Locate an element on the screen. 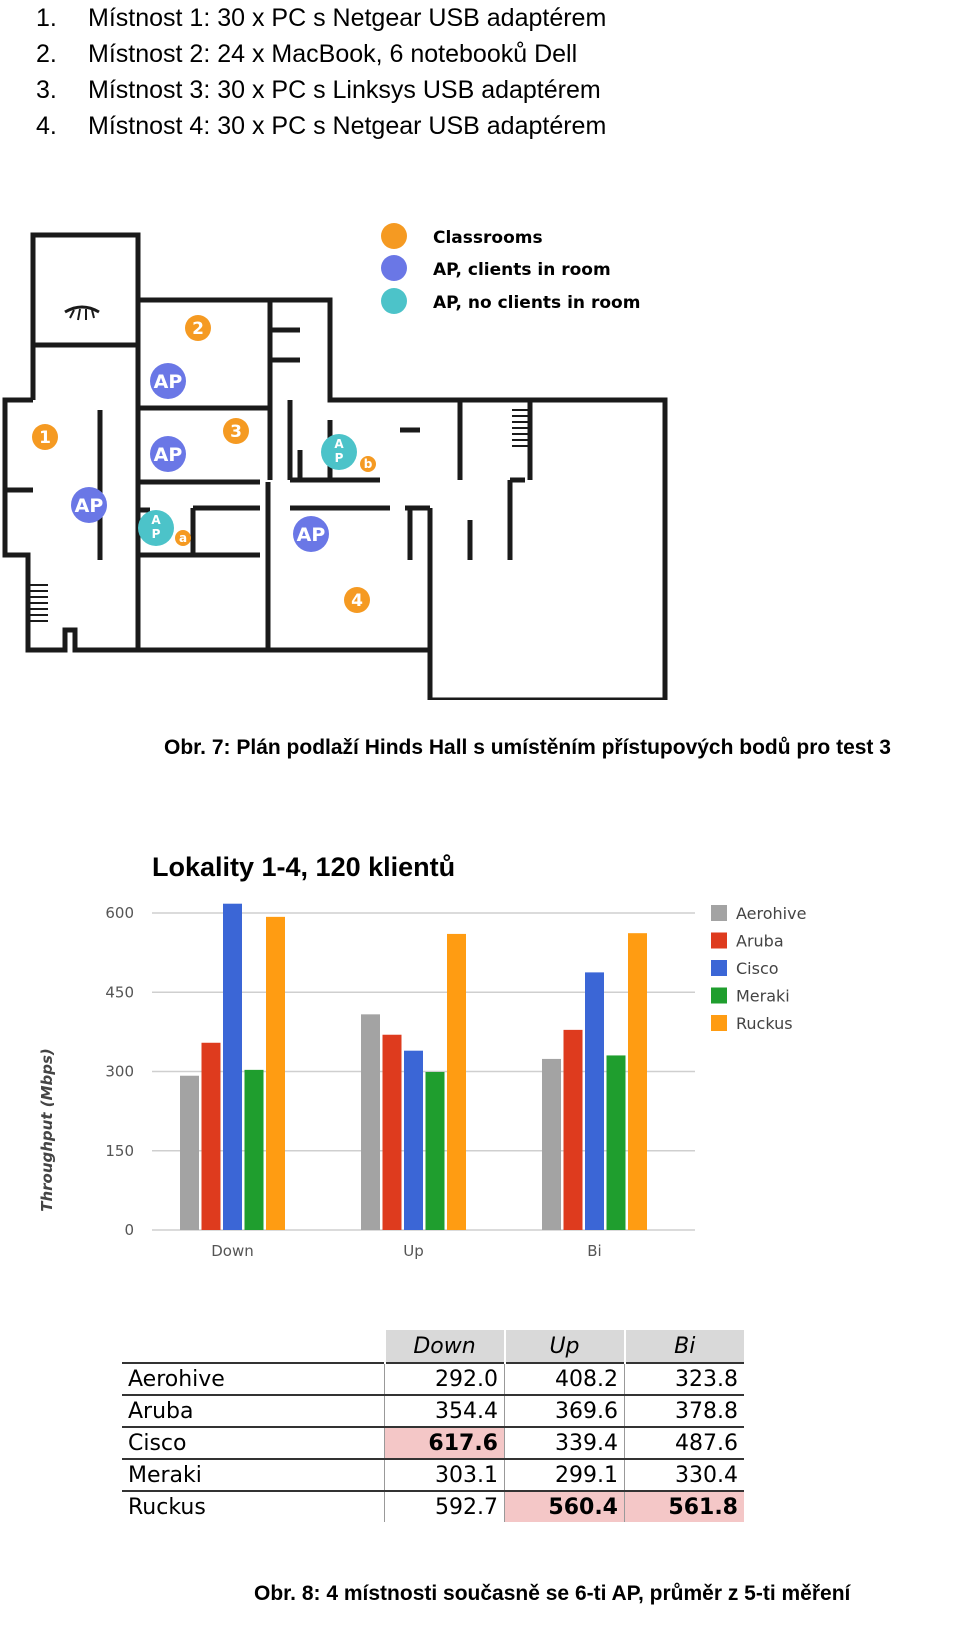 Image resolution: width=960 pixels, height=1626 pixels. table-row: Aruba 354.4 369.6 378.8 is located at coordinates (433, 1410).